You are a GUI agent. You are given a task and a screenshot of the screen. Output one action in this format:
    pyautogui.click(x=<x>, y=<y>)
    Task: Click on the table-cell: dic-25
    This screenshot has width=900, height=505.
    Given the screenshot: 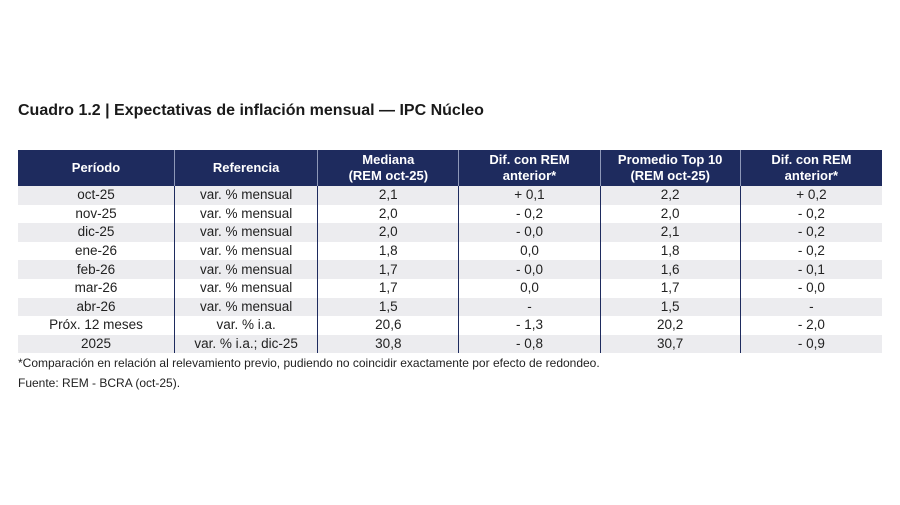 What is the action you would take?
    pyautogui.click(x=96, y=232)
    